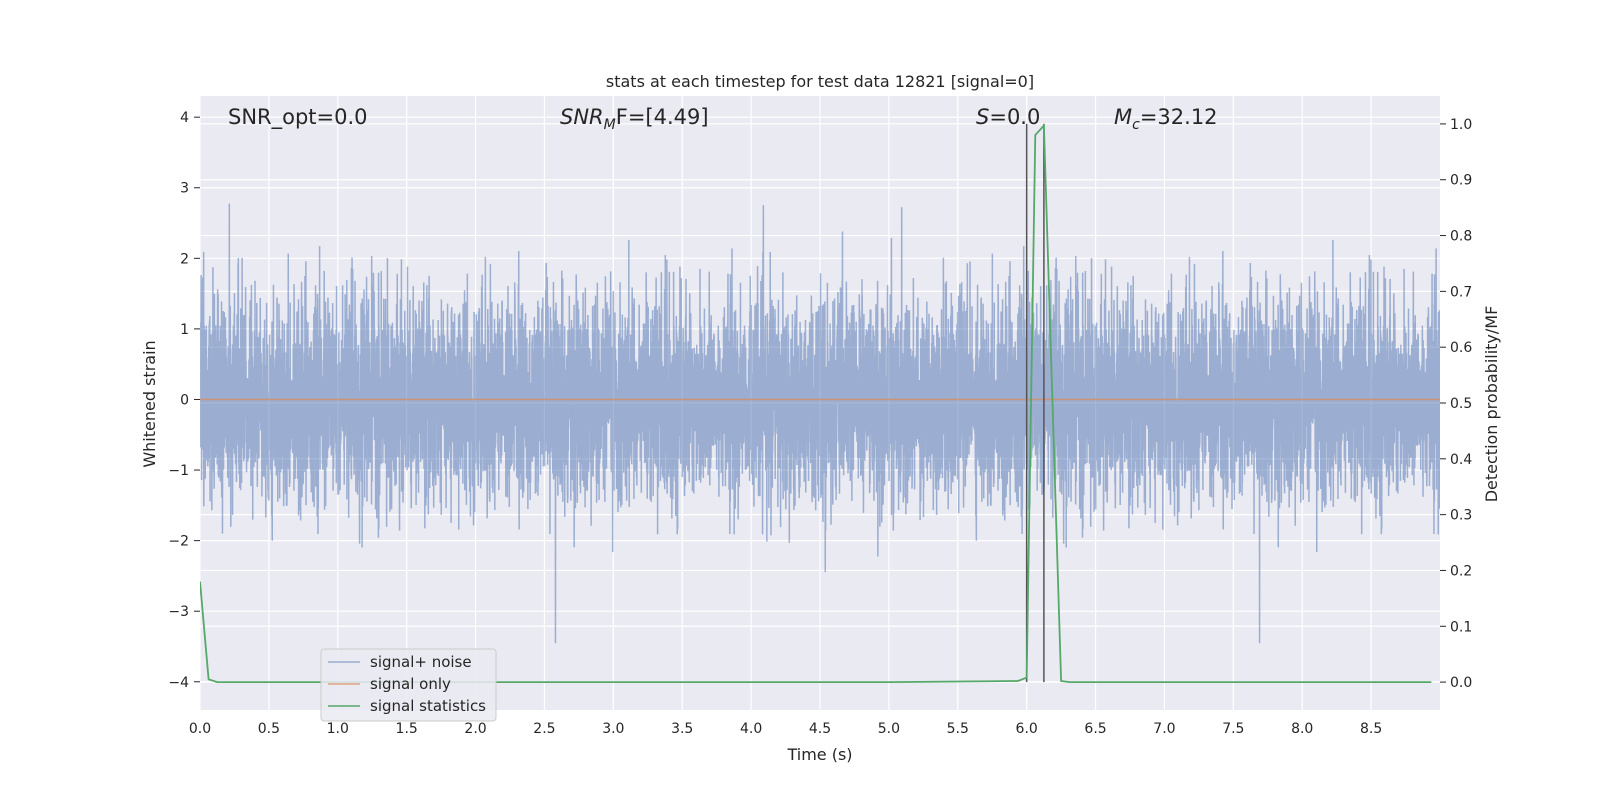  I want to click on y-tick-label: −4, so click(178, 683).